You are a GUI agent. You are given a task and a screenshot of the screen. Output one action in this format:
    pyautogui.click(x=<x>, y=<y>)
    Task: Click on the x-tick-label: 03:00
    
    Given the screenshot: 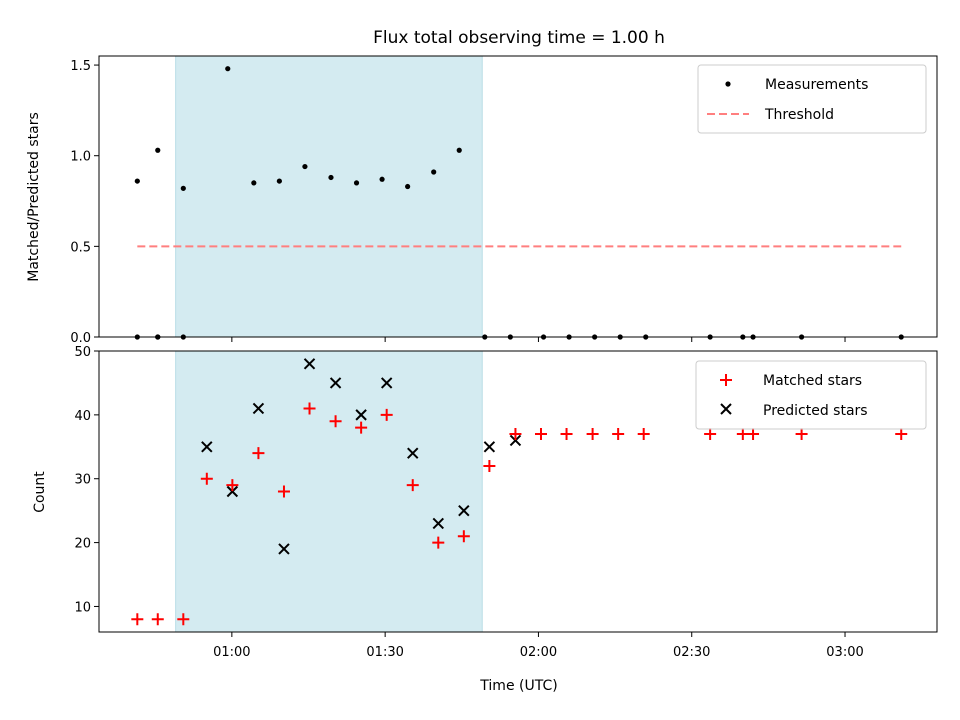 What is the action you would take?
    pyautogui.click(x=844, y=652)
    